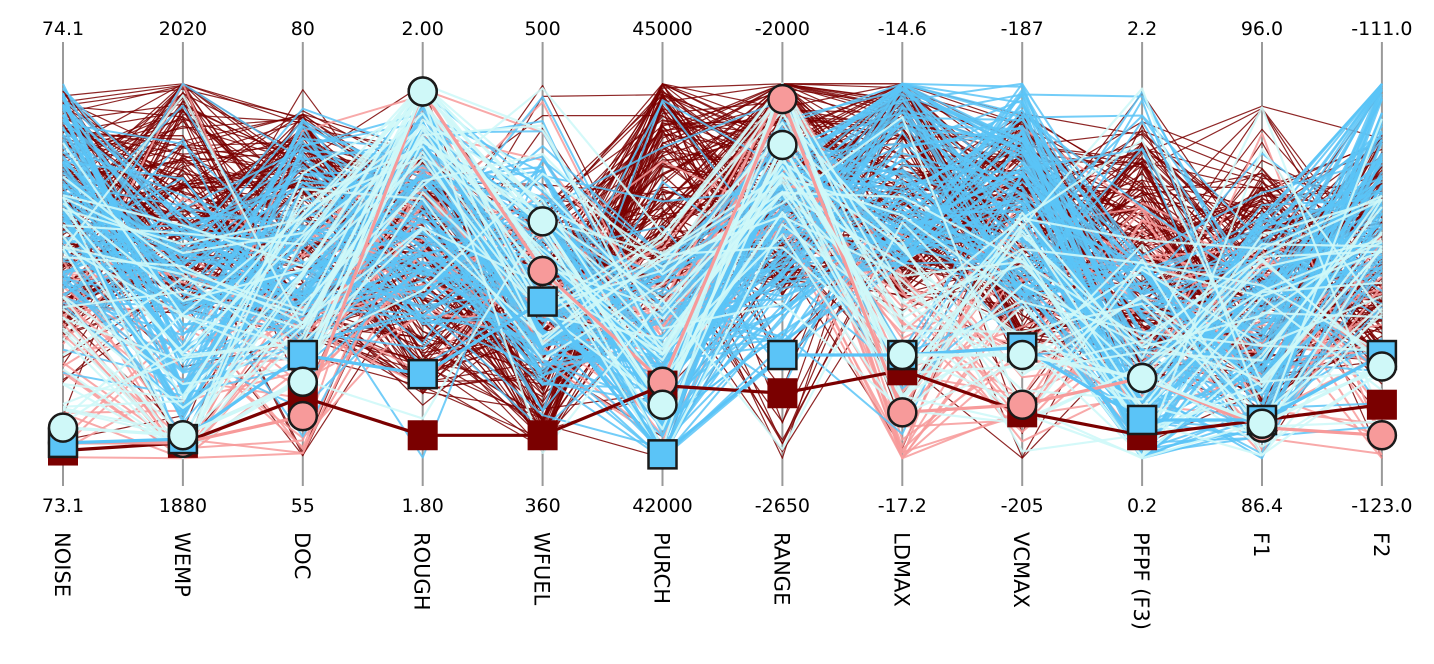 The image size is (1434, 664). Describe the element at coordinates (662, 454) in the screenshot. I see `marker-3-purch` at that location.